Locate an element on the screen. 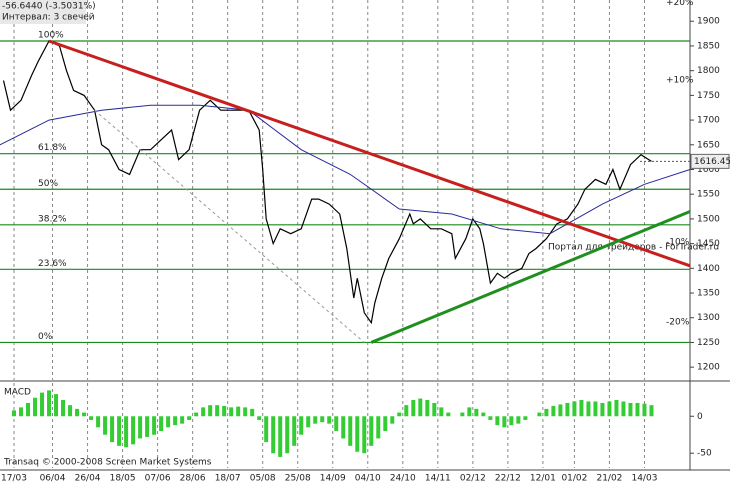  x-tick-label: 17/03 is located at coordinates (14, 478).